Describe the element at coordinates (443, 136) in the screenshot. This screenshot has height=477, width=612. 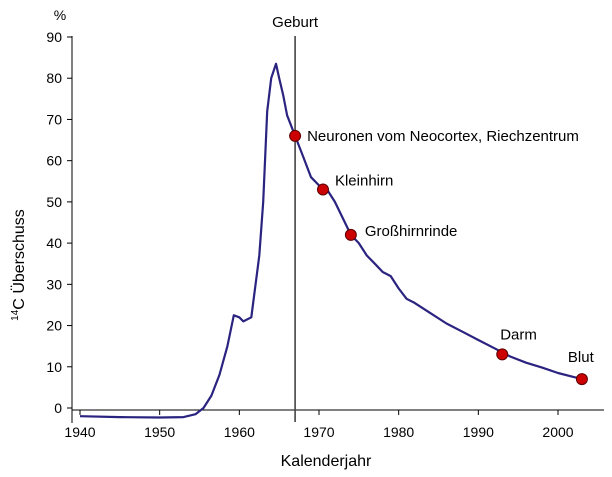
I see `marker-label: Neuronen vom Neocortex, Riechzentrum` at that location.